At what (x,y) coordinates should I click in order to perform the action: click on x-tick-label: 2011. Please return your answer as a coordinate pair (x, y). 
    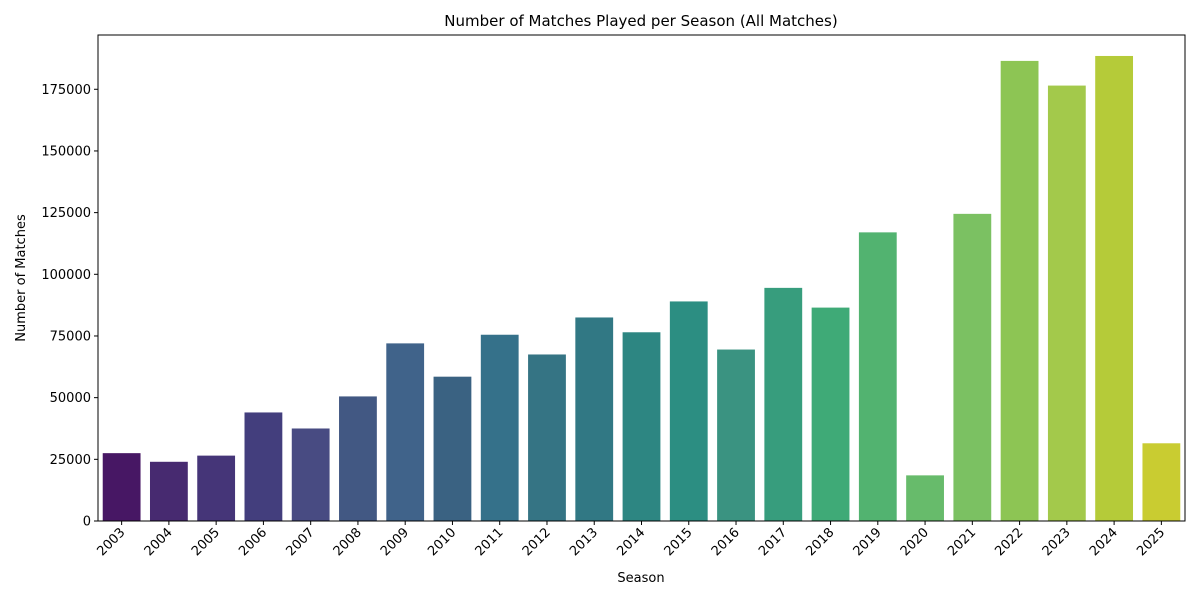
    Looking at the image, I should click on (490, 542).